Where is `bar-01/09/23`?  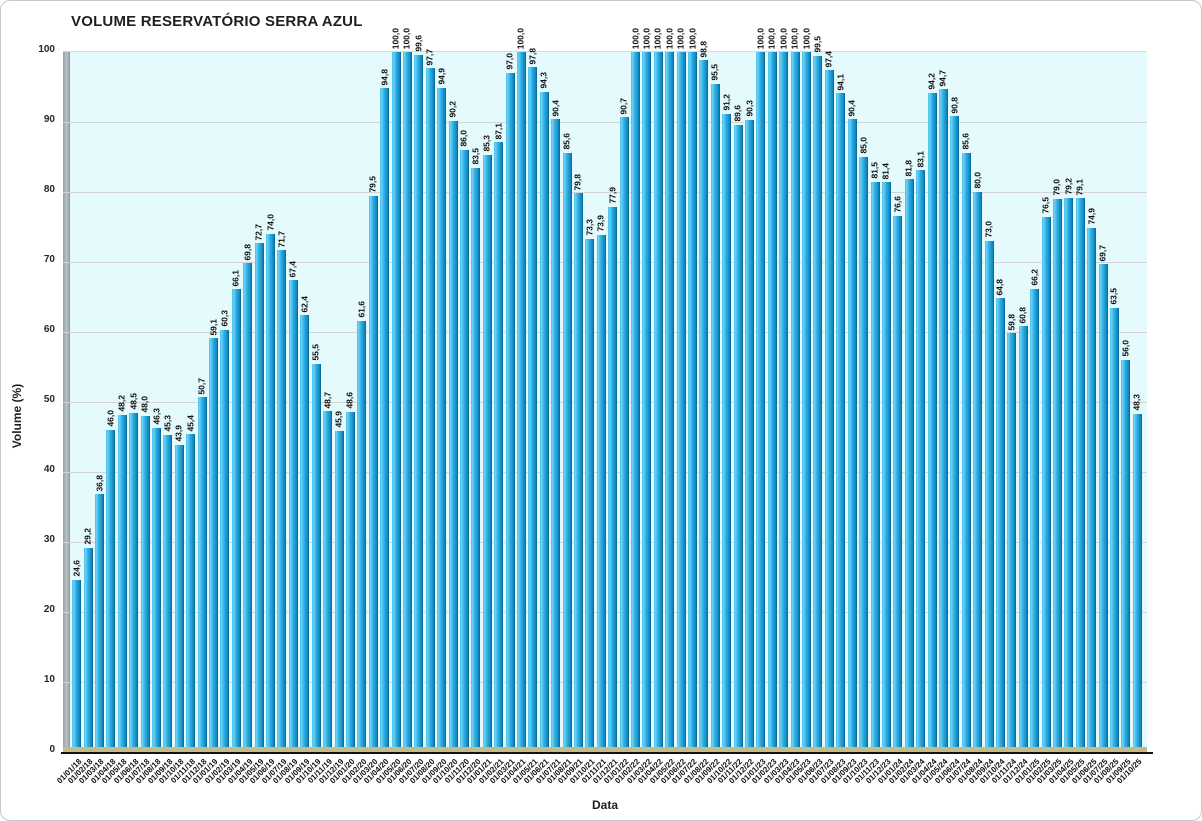
bar-01/09/23 is located at coordinates (852, 435).